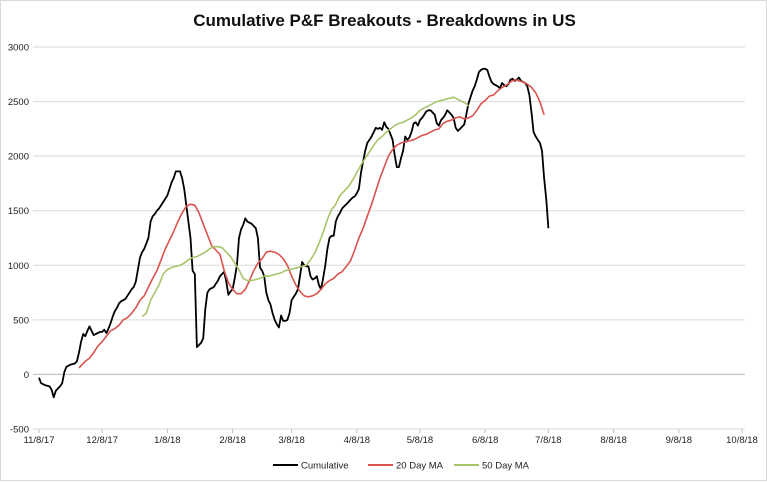 The height and width of the screenshot is (482, 767). What do you see at coordinates (18, 157) in the screenshot?
I see `y-tick-label: 2000` at bounding box center [18, 157].